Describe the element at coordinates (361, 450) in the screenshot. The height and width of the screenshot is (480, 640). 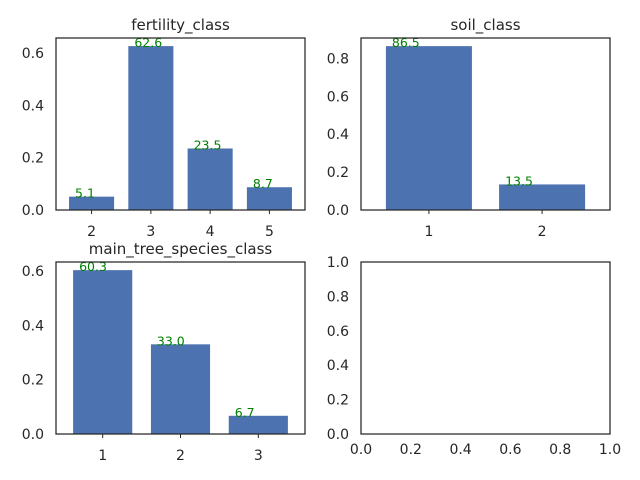
I see `x-tick-label: 0.0` at that location.